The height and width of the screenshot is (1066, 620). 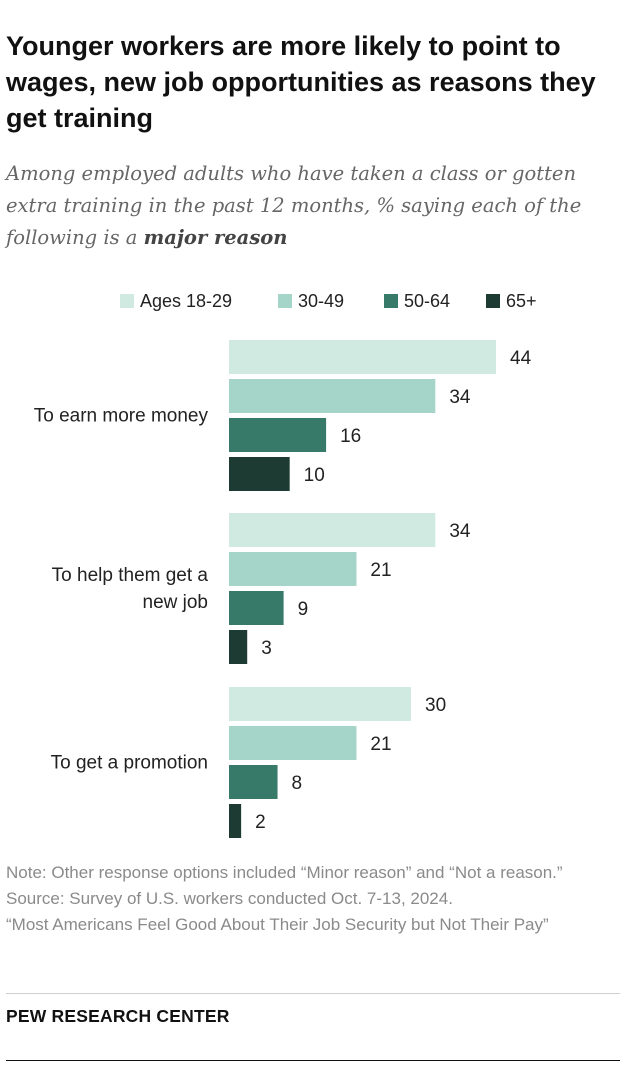 What do you see at coordinates (260, 822) in the screenshot?
I see `data-label: 2` at bounding box center [260, 822].